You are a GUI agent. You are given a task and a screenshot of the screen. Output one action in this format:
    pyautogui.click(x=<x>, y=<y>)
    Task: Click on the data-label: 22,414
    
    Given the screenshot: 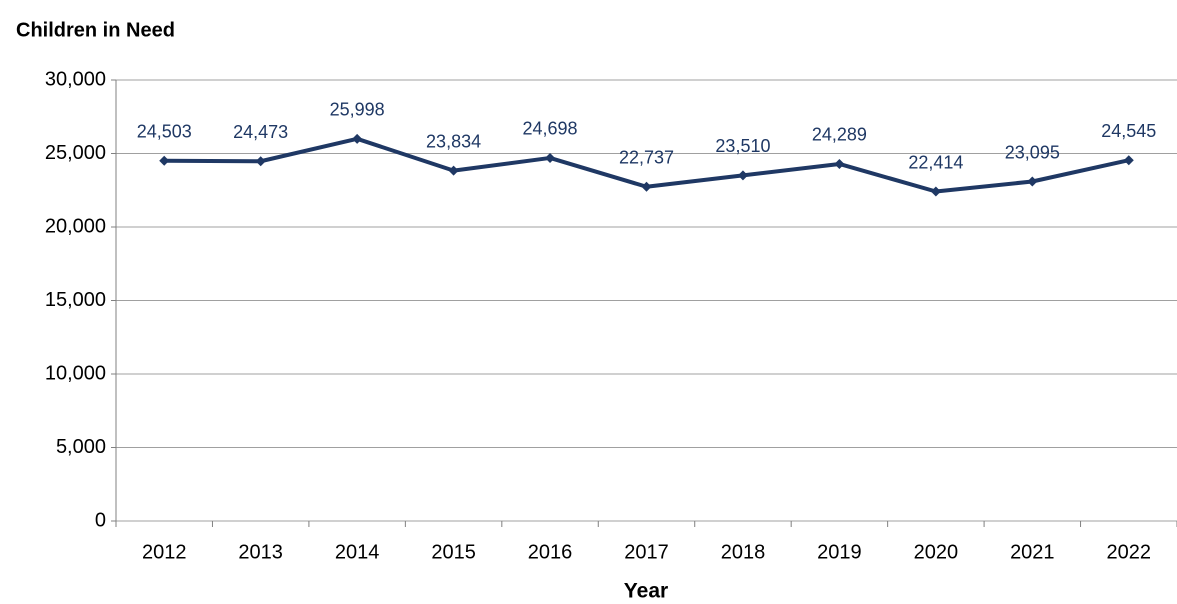 What is the action you would take?
    pyautogui.click(x=935, y=162)
    